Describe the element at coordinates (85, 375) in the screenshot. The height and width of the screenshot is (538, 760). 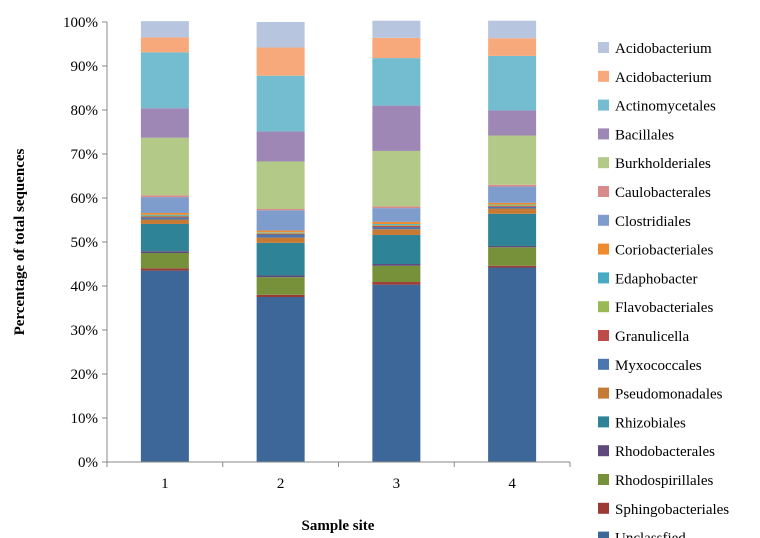
I see `y-tick-label: 20%` at that location.